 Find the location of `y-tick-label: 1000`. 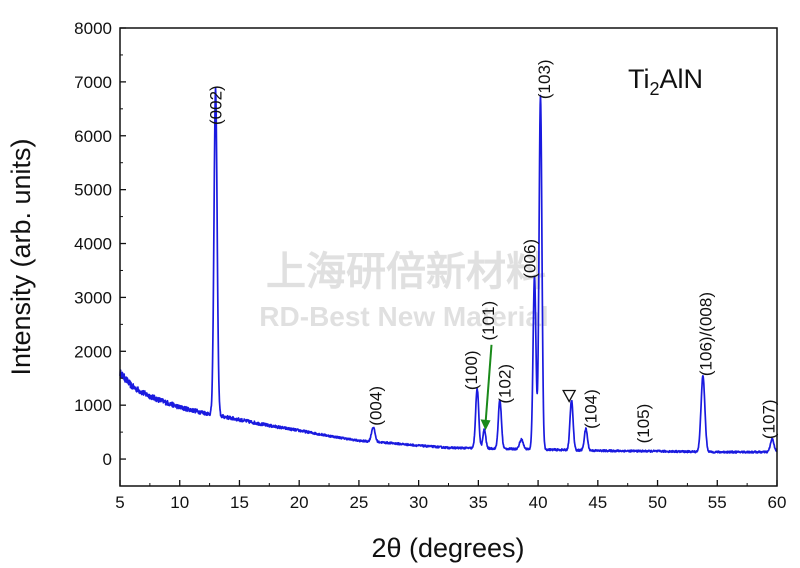

y-tick-label: 1000 is located at coordinates (93, 405).